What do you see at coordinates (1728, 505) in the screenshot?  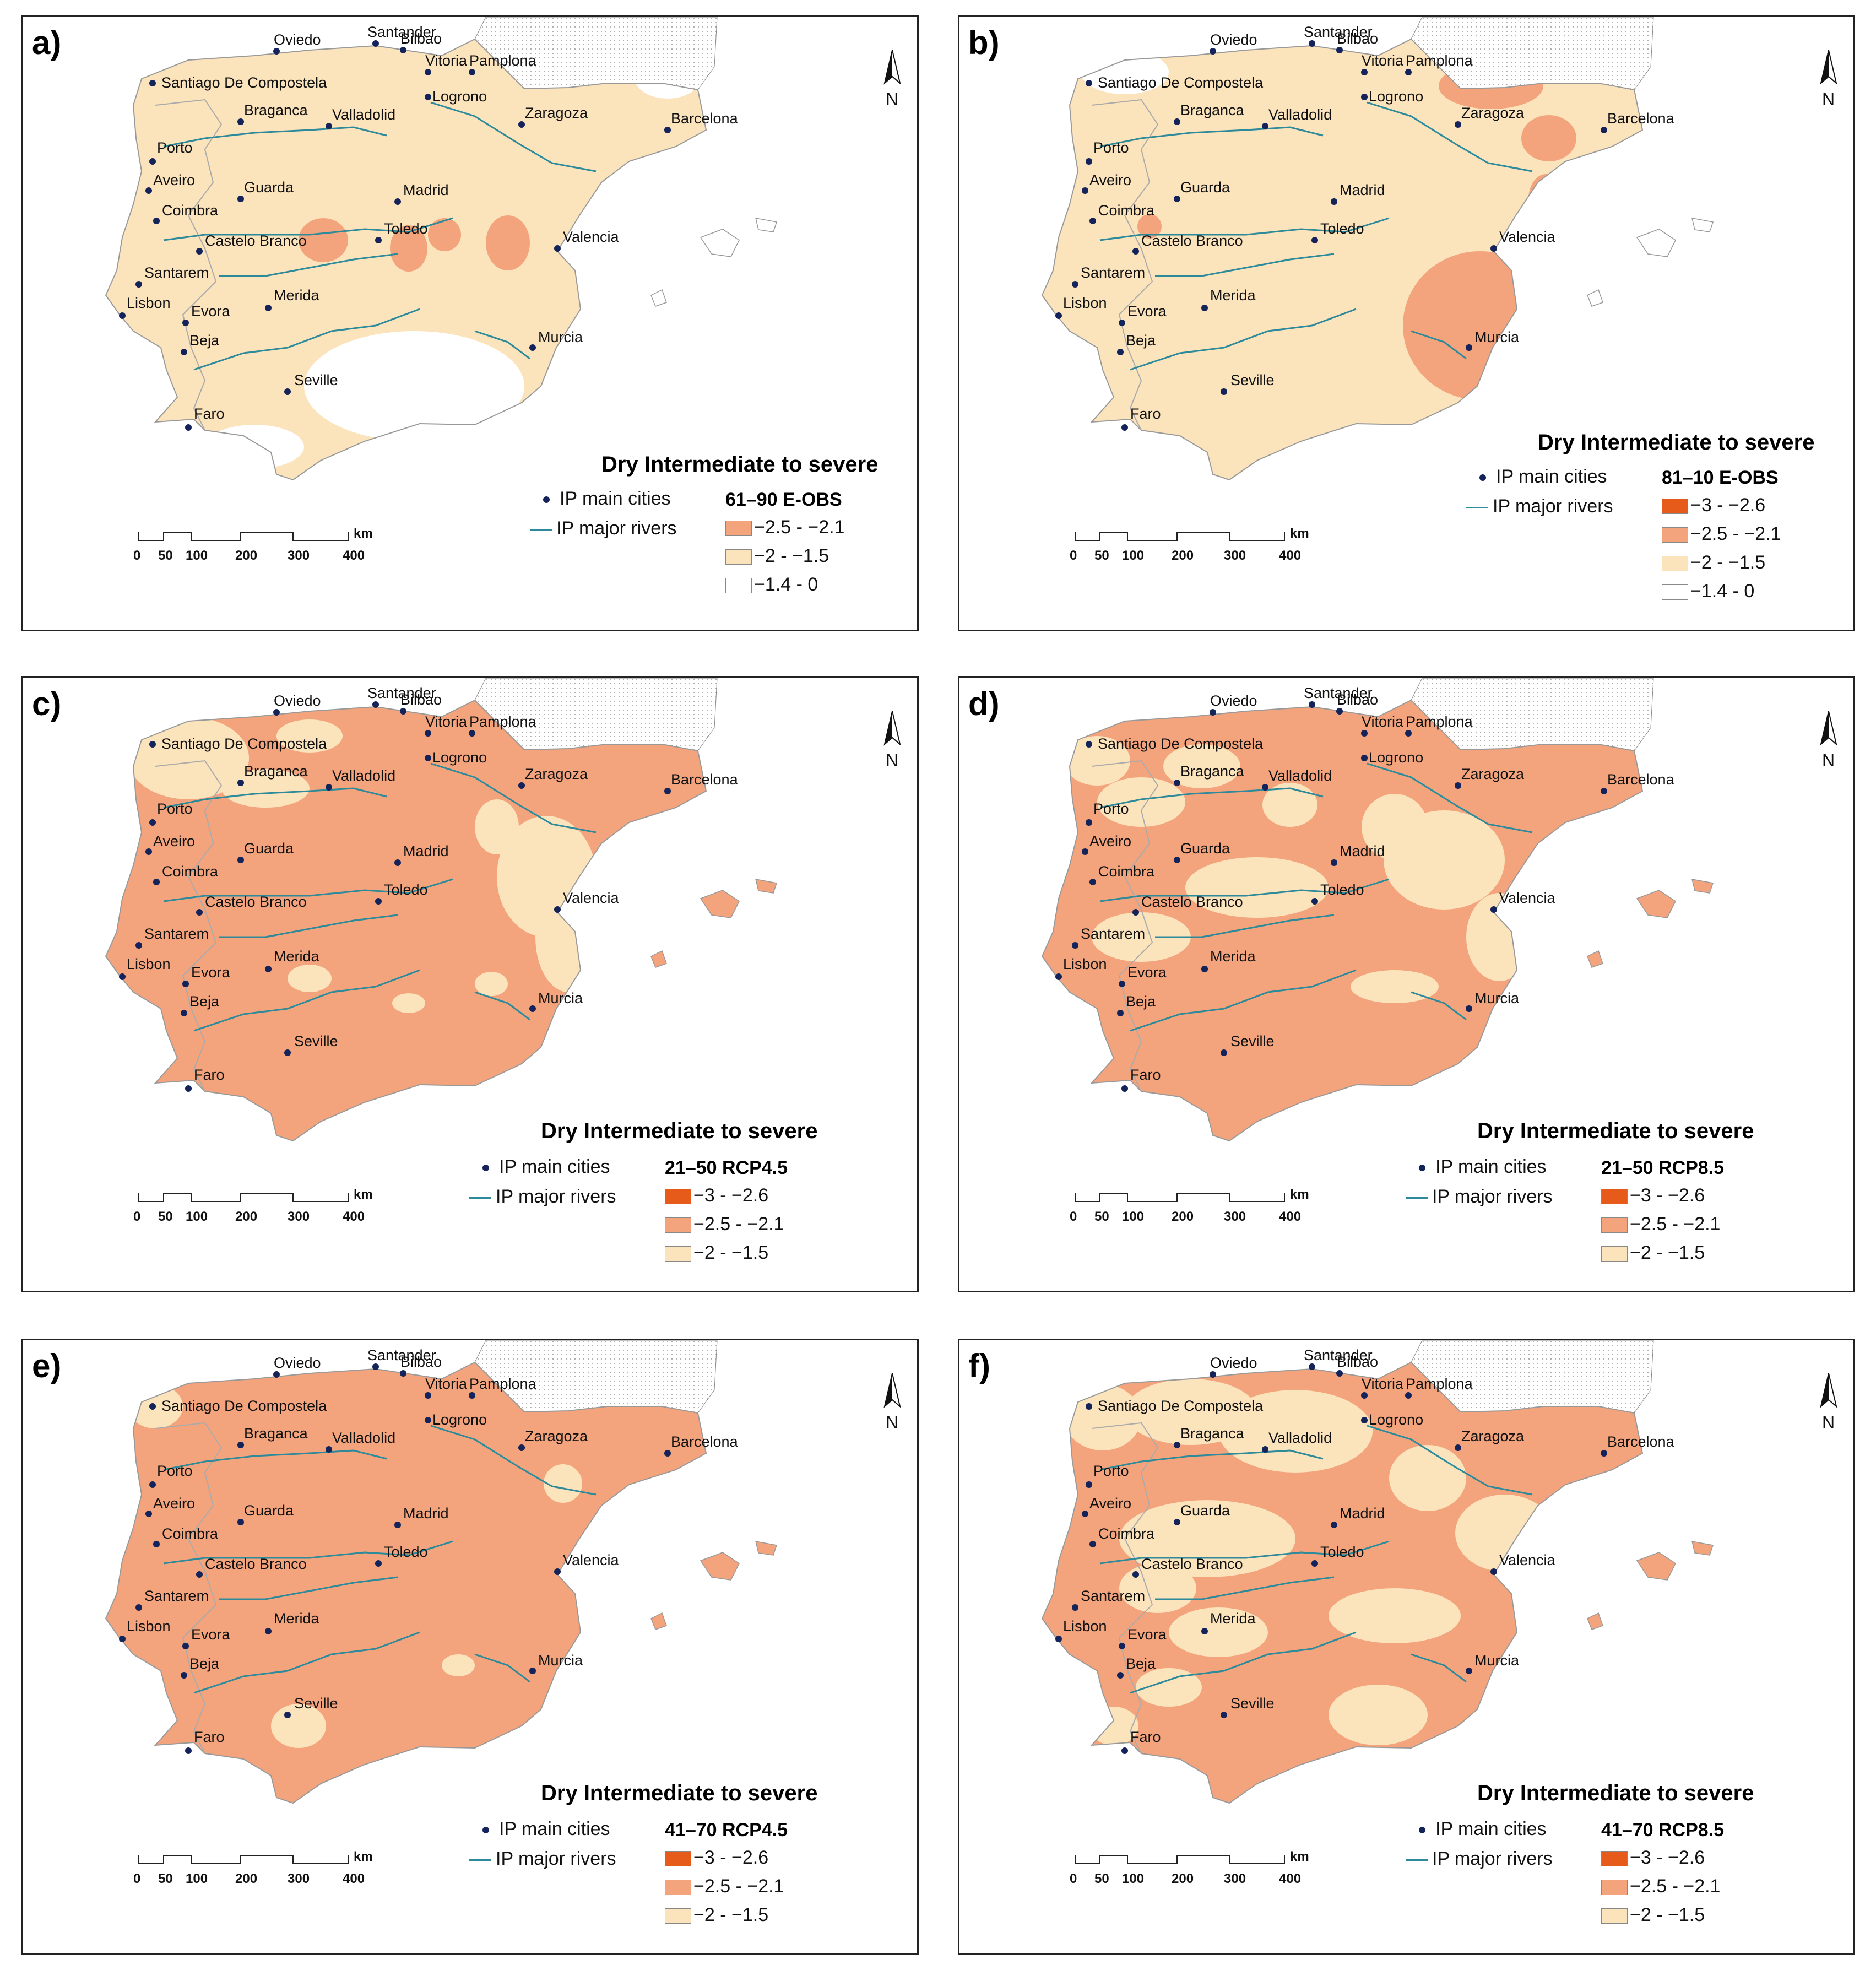 I see `legend-class-label: −3 - −2.6` at bounding box center [1728, 505].